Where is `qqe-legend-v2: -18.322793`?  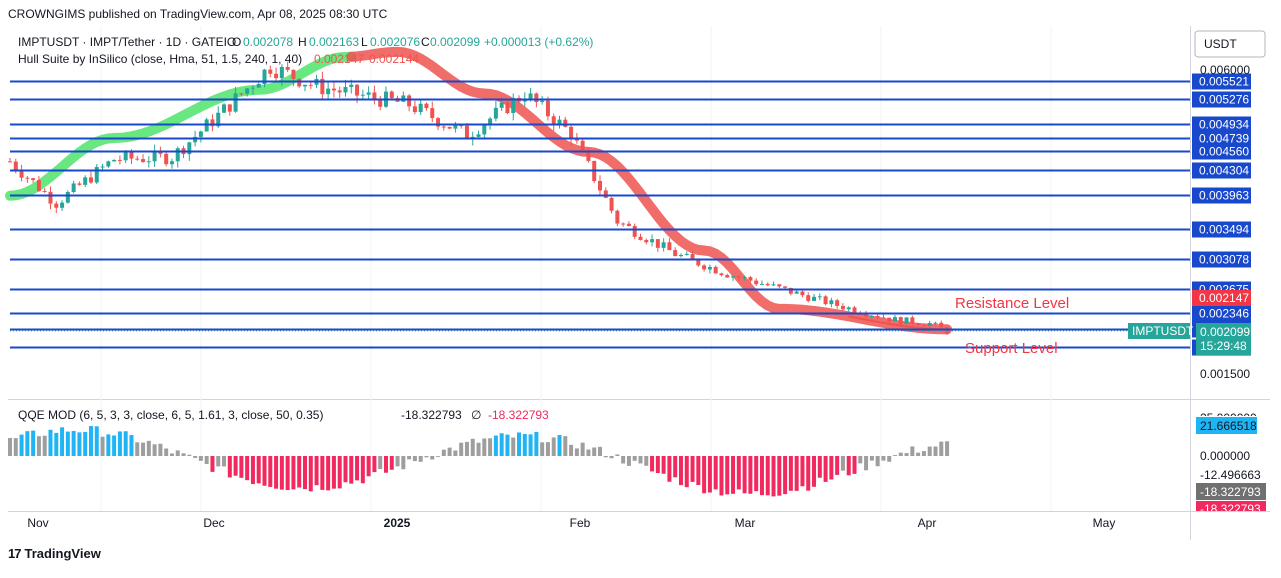 qqe-legend-v2: -18.322793 is located at coordinates (518, 415).